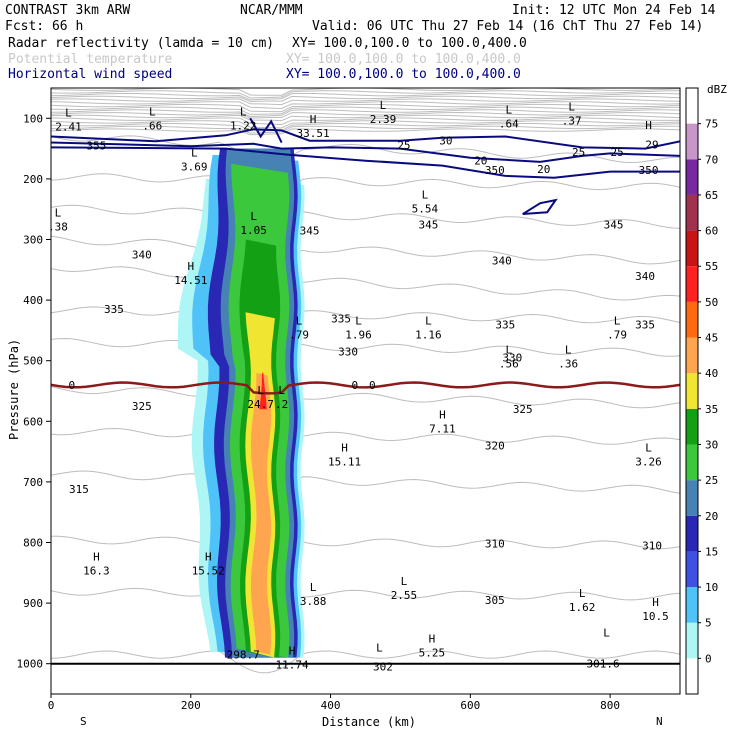  I want to click on header-org: NCAR/MMM, so click(271, 10).